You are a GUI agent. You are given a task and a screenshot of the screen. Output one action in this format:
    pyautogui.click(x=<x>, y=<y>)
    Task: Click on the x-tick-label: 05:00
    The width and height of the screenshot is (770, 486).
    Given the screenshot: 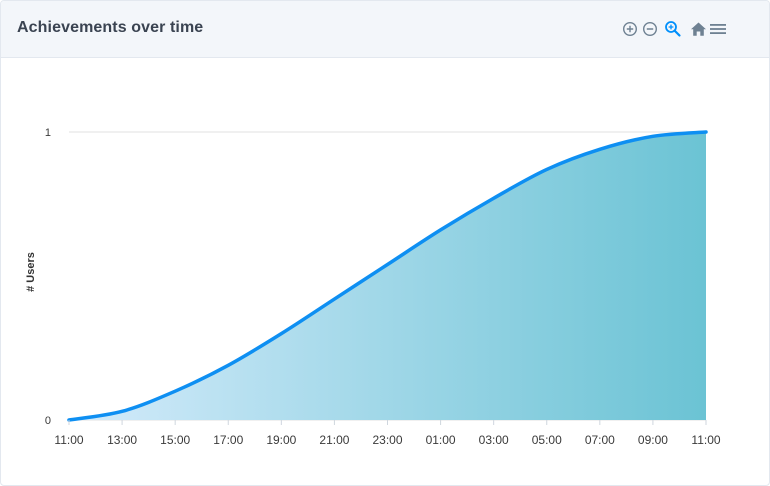 What is the action you would take?
    pyautogui.click(x=547, y=440)
    